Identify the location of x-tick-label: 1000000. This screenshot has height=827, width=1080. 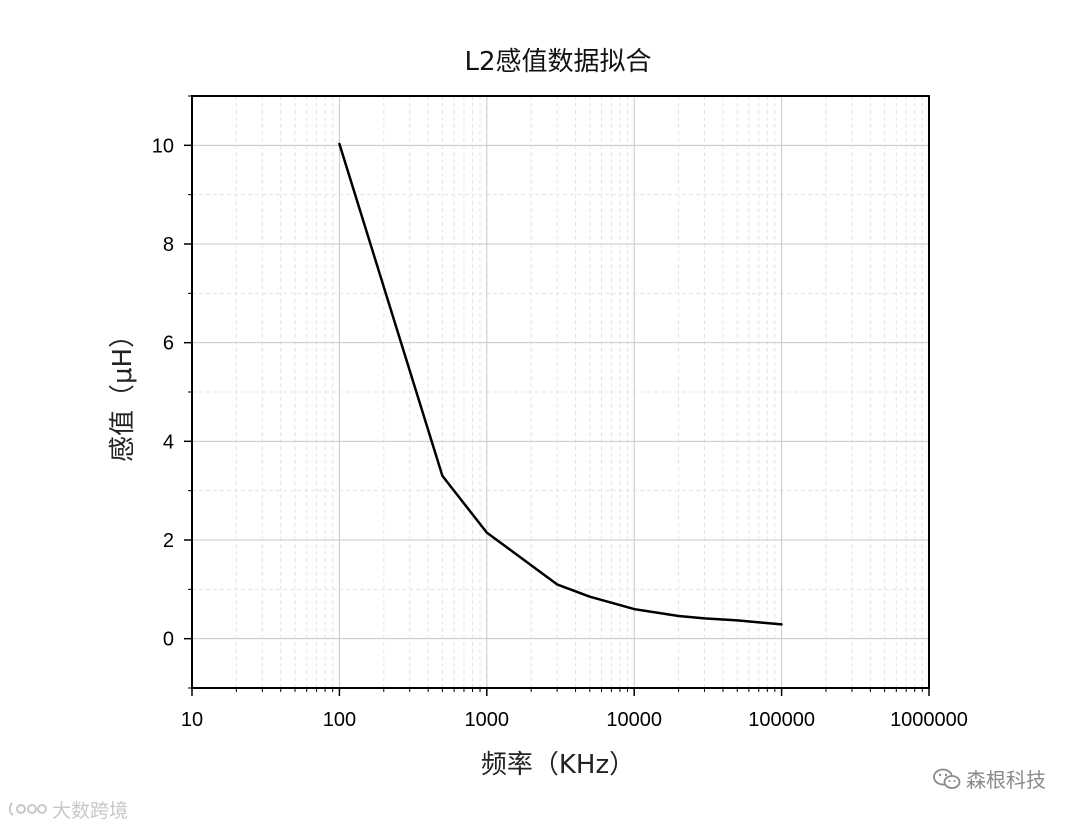
(929, 720).